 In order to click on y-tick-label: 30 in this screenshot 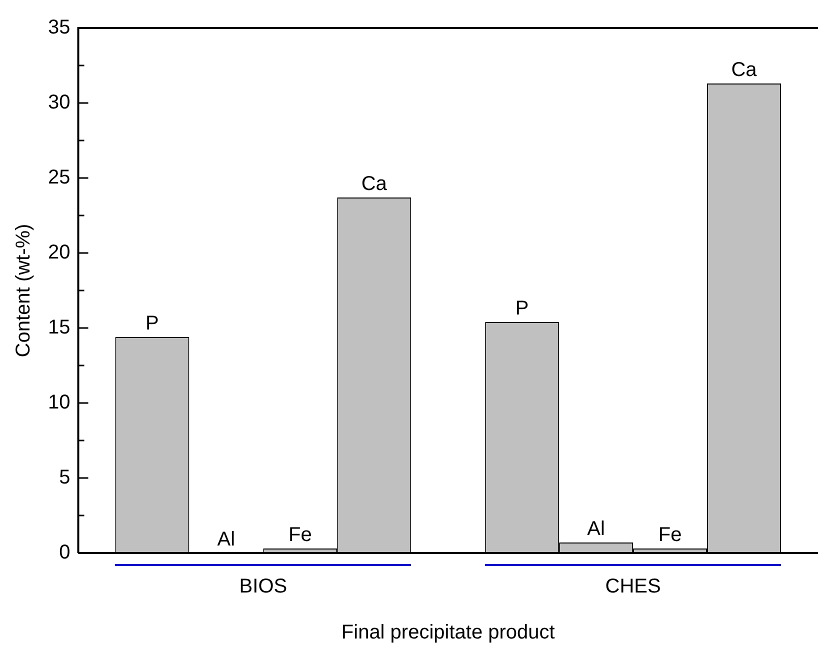, I will do `click(59, 103)`.